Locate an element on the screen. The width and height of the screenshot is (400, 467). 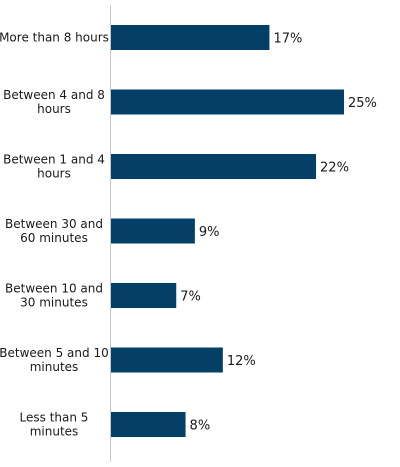
category-label-4: Between 10 and 30 minutes is located at coordinates (54, 296).